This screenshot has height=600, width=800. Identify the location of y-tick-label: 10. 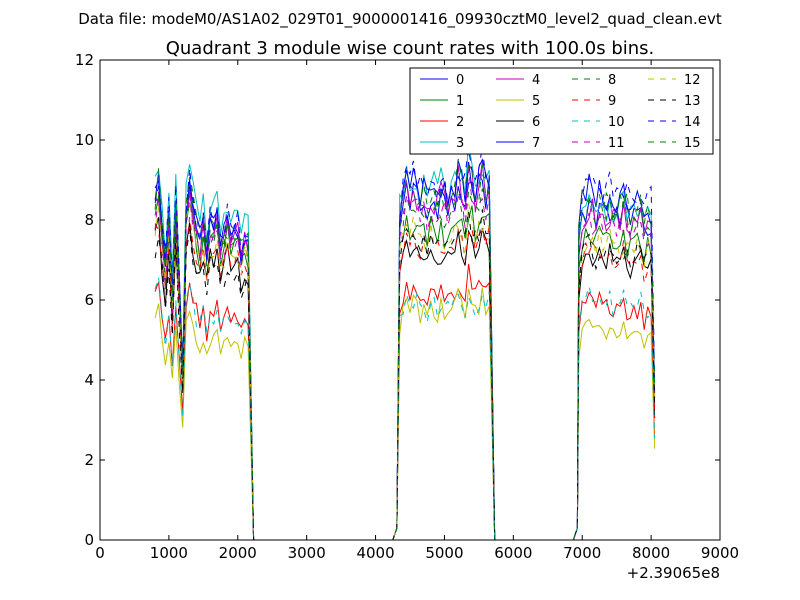
(84, 140).